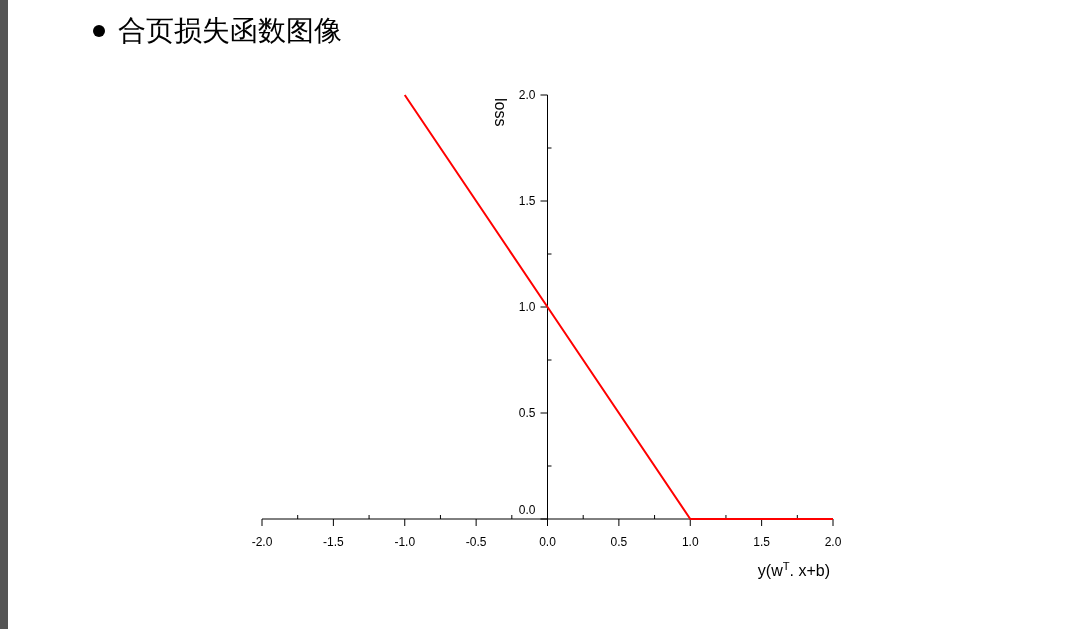 This screenshot has height=629, width=1080. Describe the element at coordinates (793, 569) in the screenshot. I see `x-axis-title: y(w$^{T}$. x+b)` at that location.